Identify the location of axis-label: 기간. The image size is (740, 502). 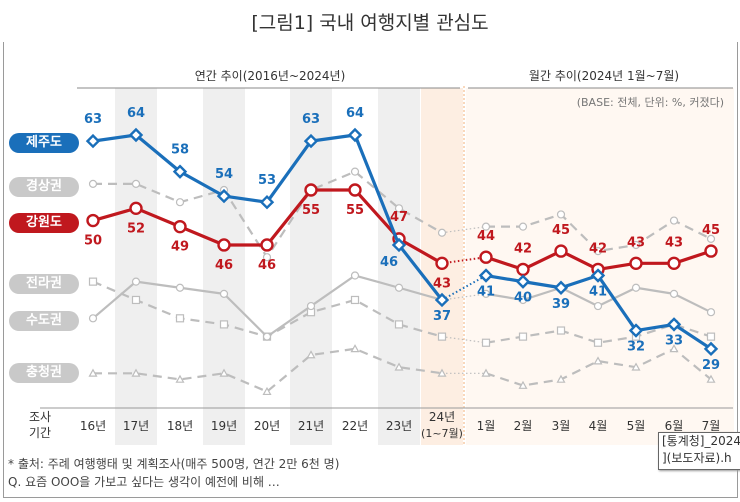
(40, 433).